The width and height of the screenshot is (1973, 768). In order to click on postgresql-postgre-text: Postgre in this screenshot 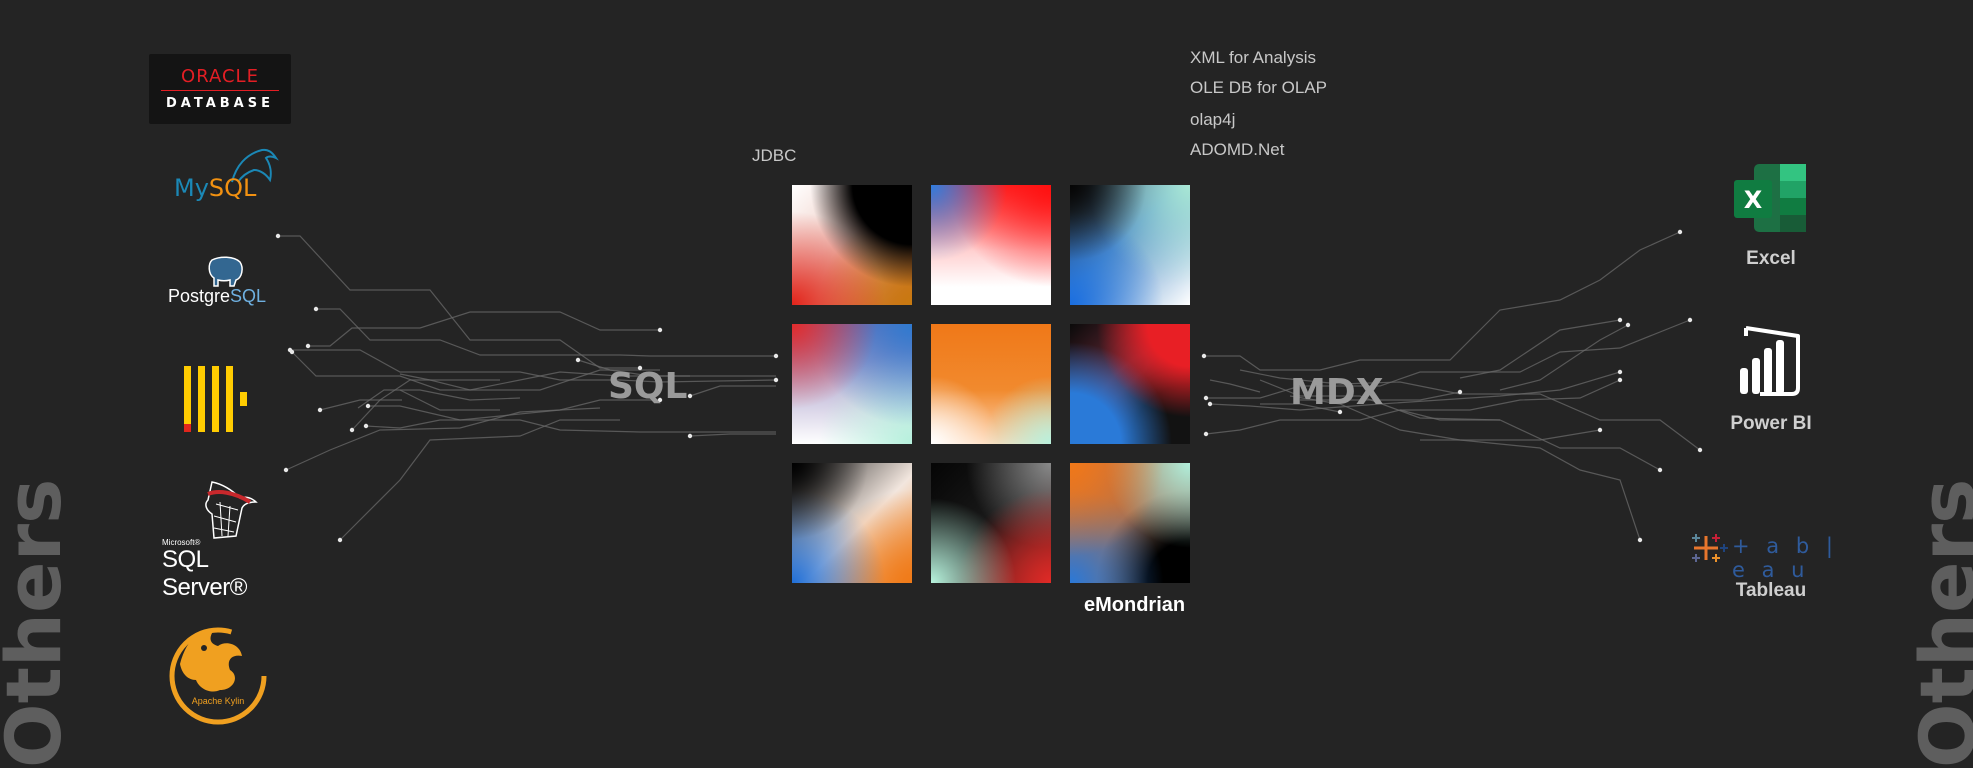, I will do `click(199, 296)`.